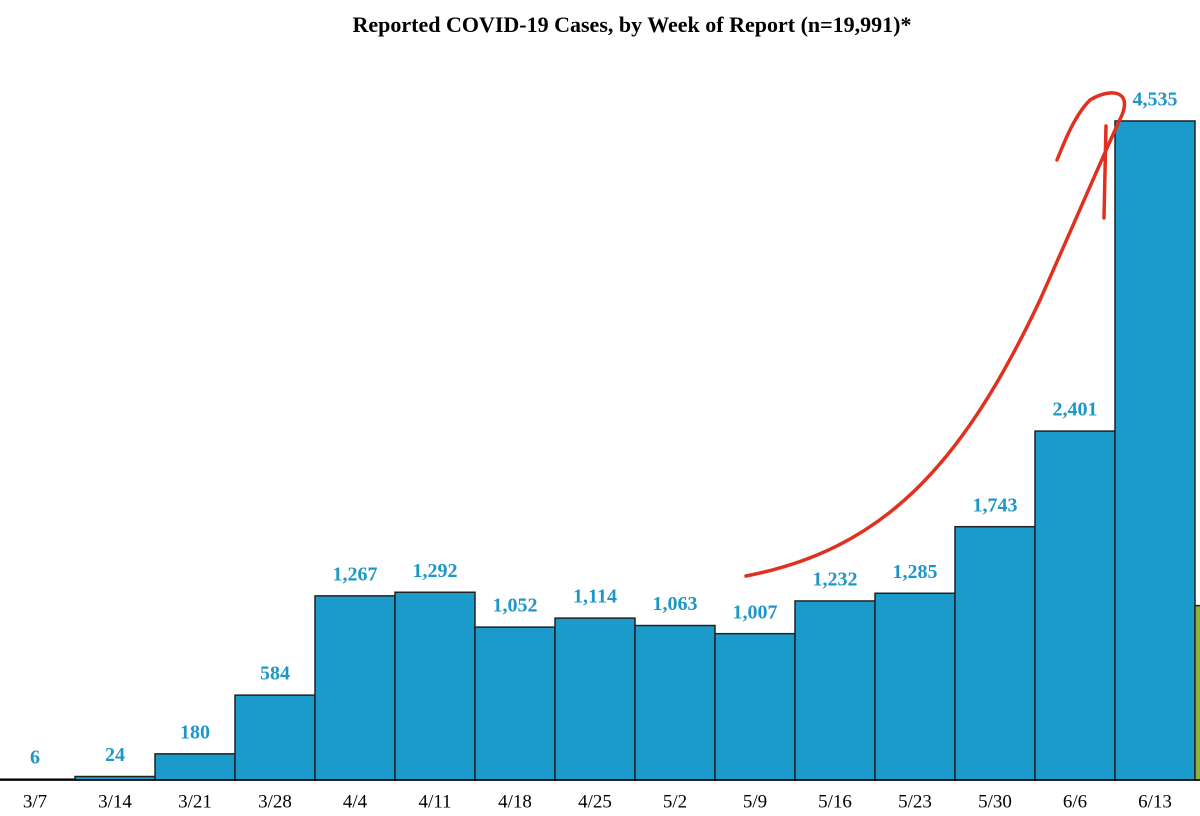 The width and height of the screenshot is (1200, 816). What do you see at coordinates (915, 801) in the screenshot?
I see `x-tick-label: 5/23` at bounding box center [915, 801].